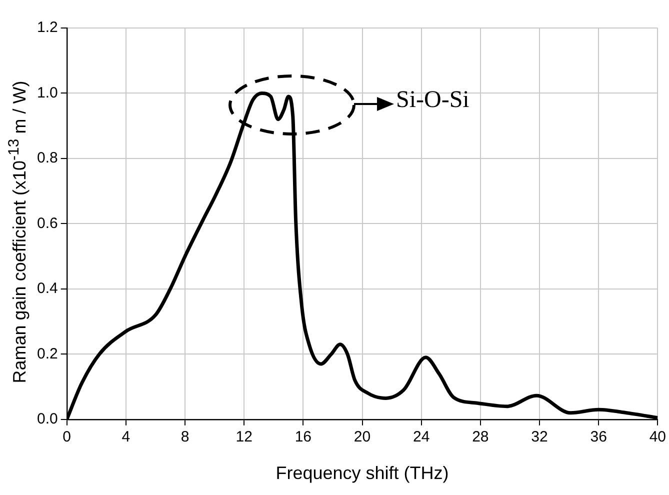 Image resolution: width=669 pixels, height=495 pixels. Describe the element at coordinates (67, 437) in the screenshot. I see `x-tick-label: 0` at that location.